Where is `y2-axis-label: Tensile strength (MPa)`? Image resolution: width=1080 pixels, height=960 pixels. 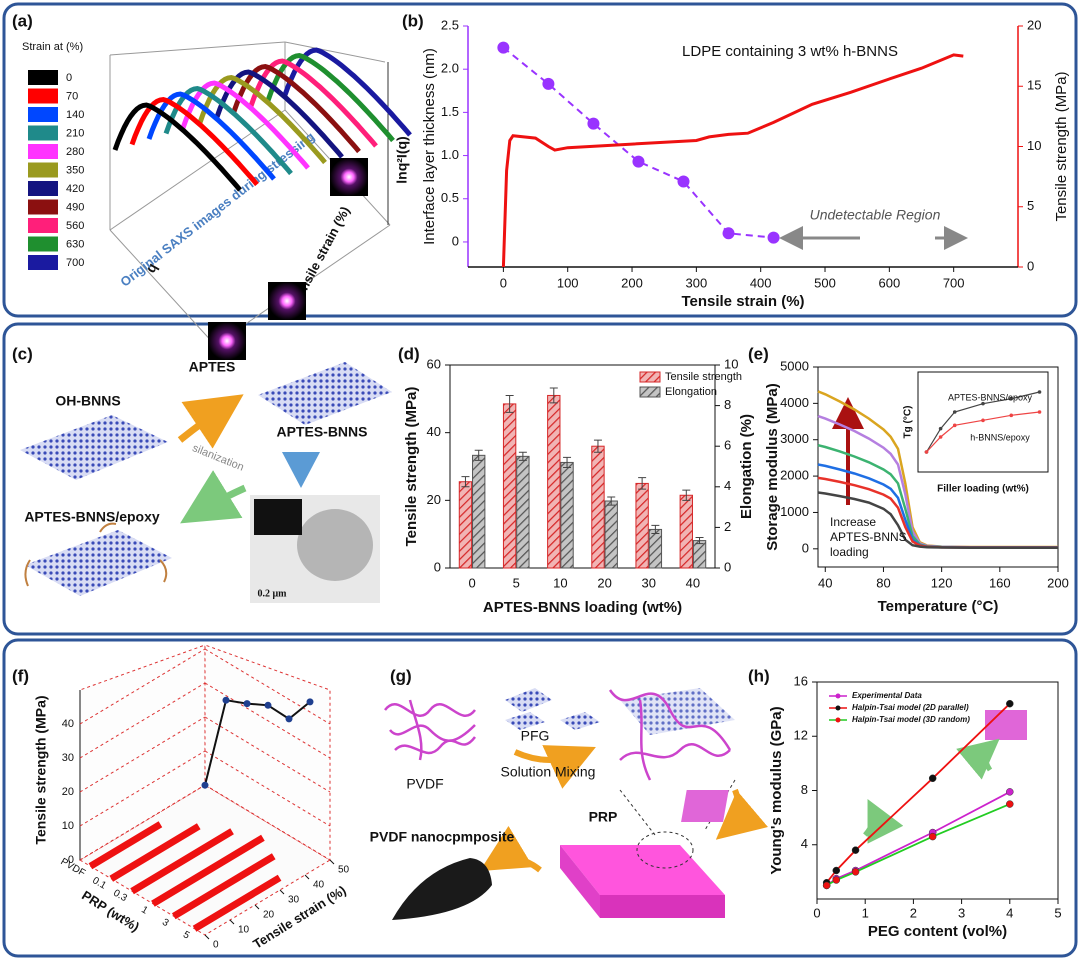
y2-axis-label: Tensile strength (MPa) is located at coordinates (1061, 146).